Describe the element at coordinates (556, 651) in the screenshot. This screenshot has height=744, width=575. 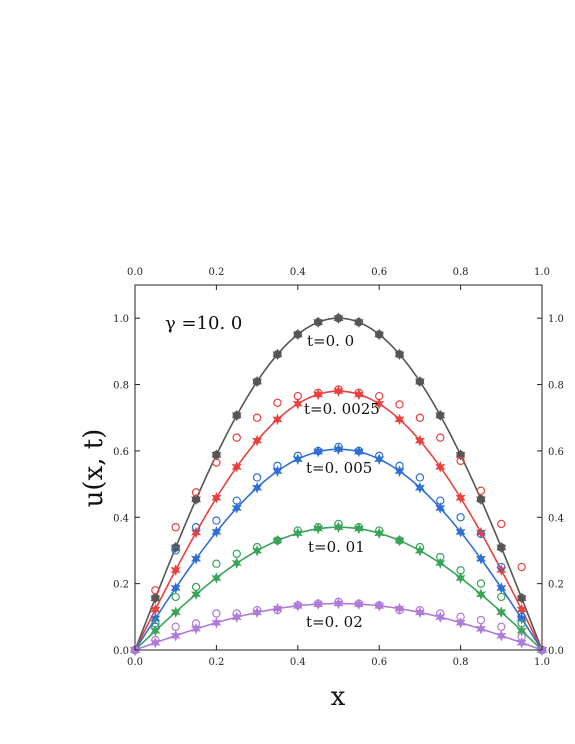
I see `y-tick-label-right: 0.0` at that location.